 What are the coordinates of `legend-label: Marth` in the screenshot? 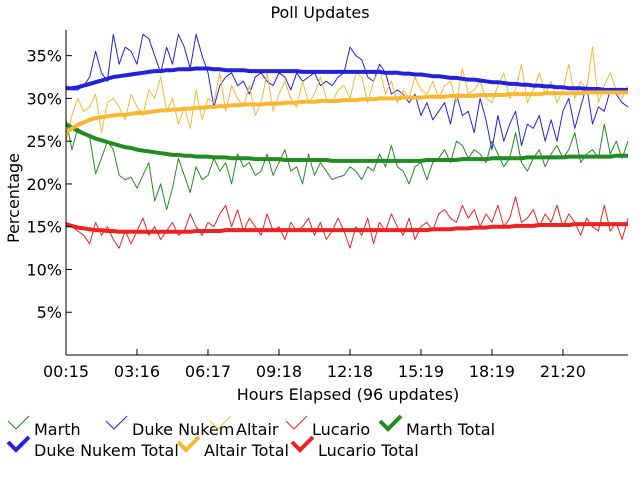 It's located at (57, 429).